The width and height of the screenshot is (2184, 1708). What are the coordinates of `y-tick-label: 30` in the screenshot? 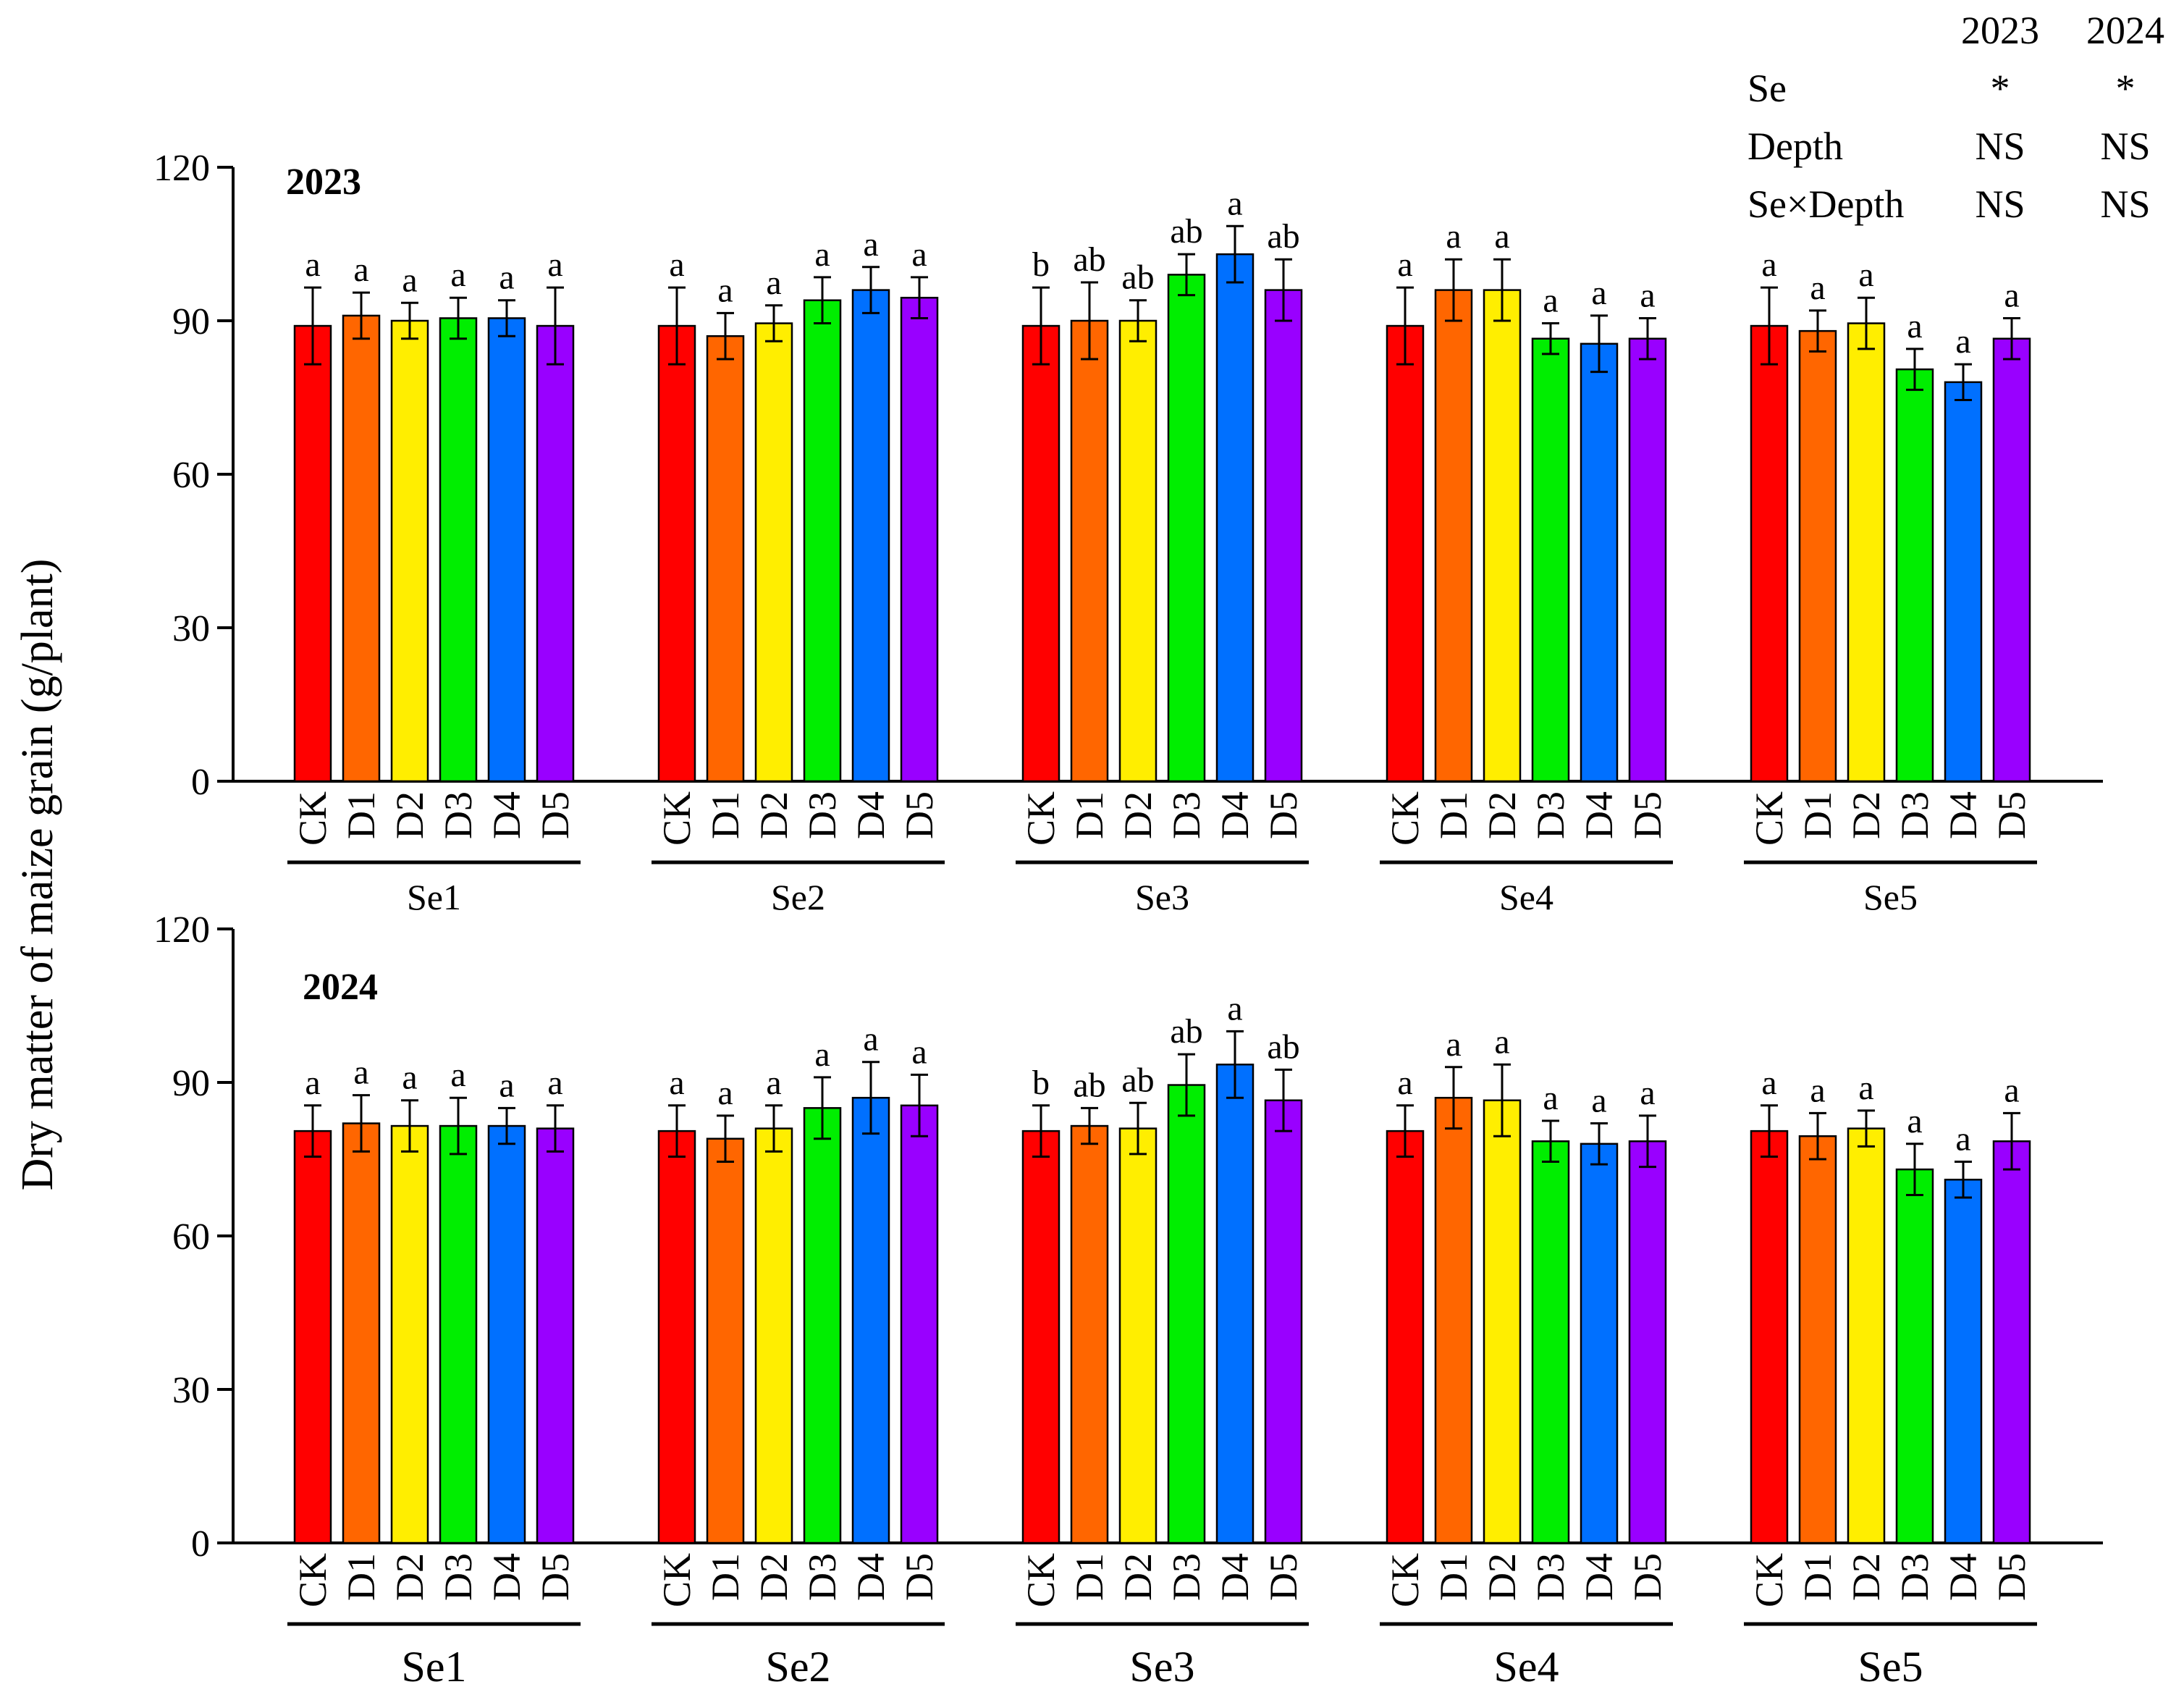 It's located at (191, 1390).